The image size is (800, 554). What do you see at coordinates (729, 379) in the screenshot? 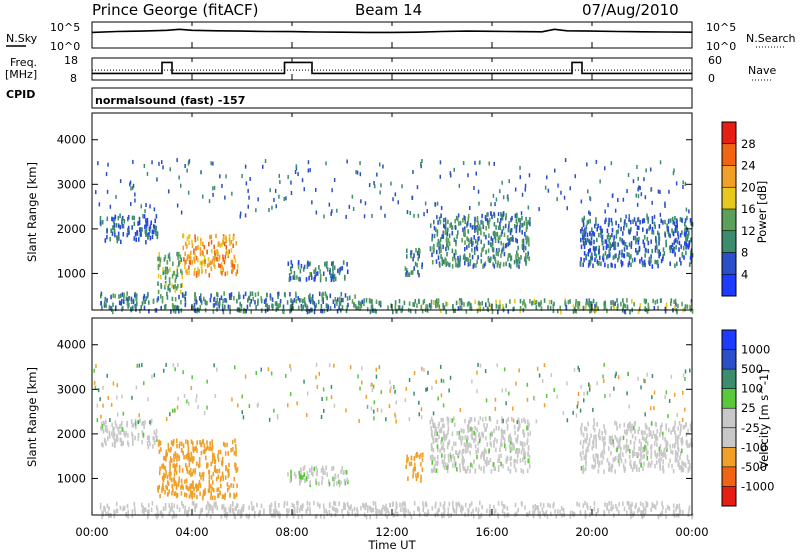
I see `velocity-colorbar-segment` at bounding box center [729, 379].